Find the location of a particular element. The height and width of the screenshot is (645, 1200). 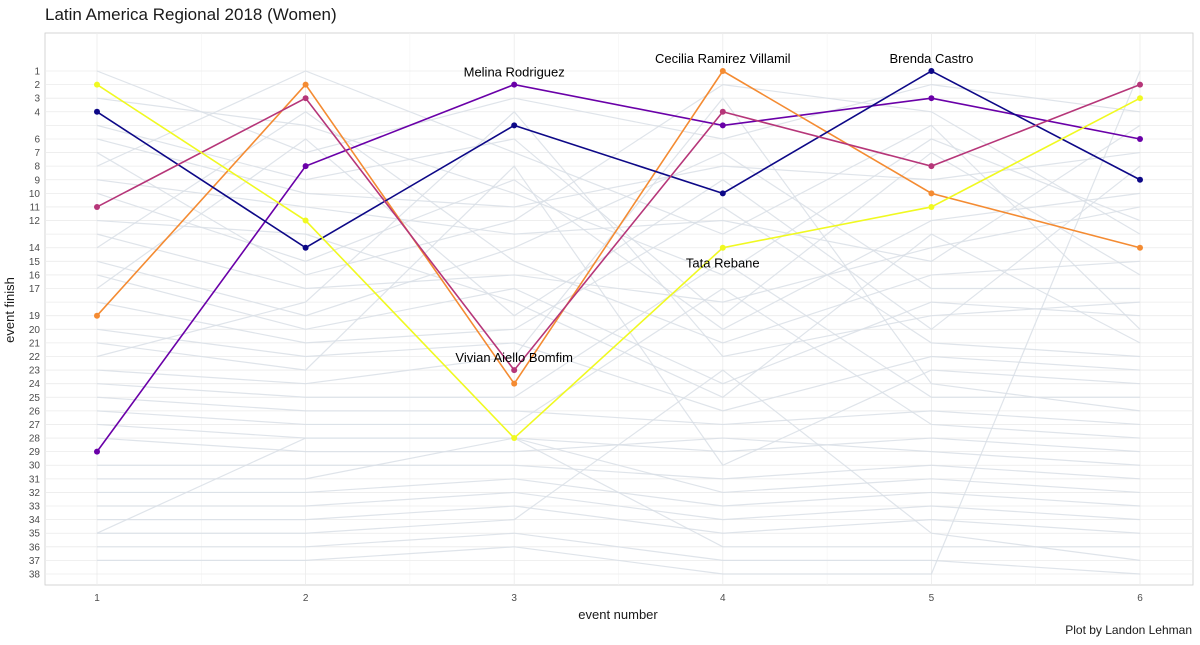

y-tick-label: 17 is located at coordinates (35, 289).